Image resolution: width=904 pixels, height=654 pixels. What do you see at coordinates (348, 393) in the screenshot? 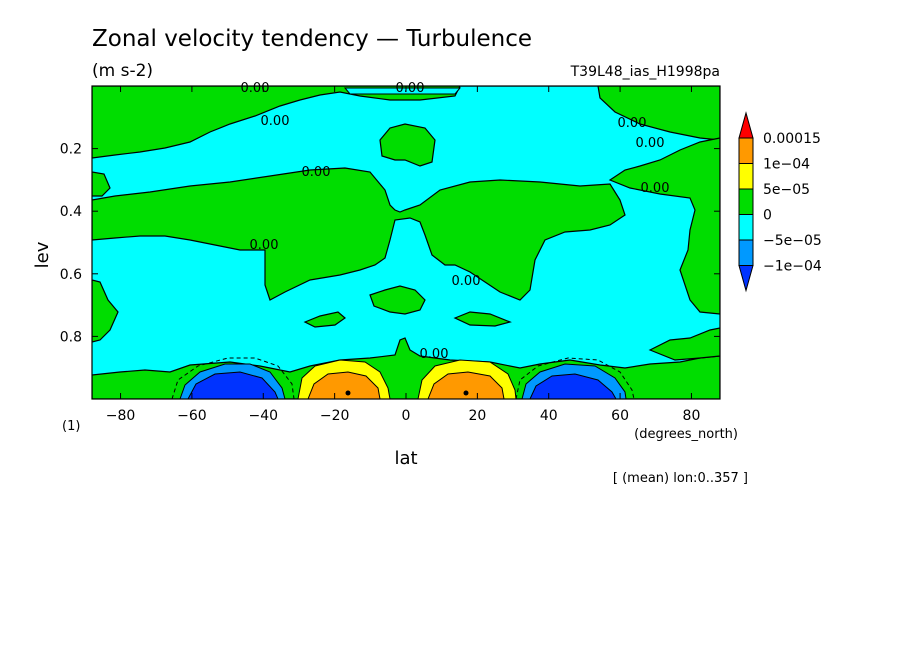
I see `pos-core-dot-left` at bounding box center [348, 393].